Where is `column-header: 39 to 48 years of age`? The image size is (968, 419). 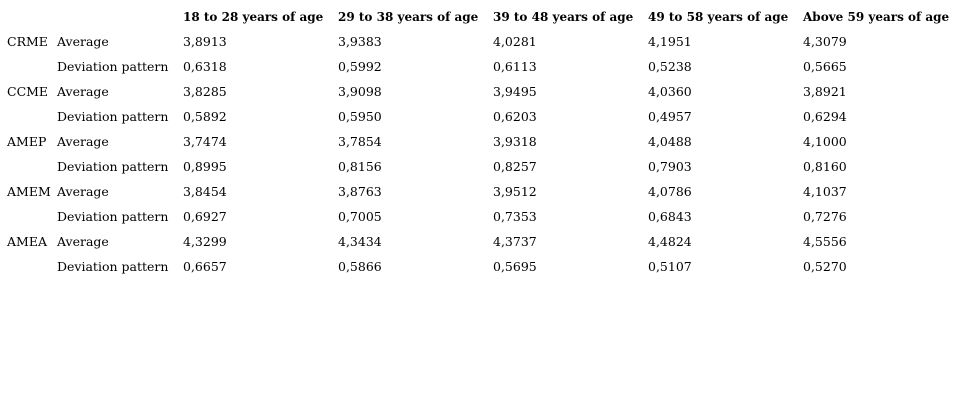 column-header: 39 to 48 years of age is located at coordinates (563, 17).